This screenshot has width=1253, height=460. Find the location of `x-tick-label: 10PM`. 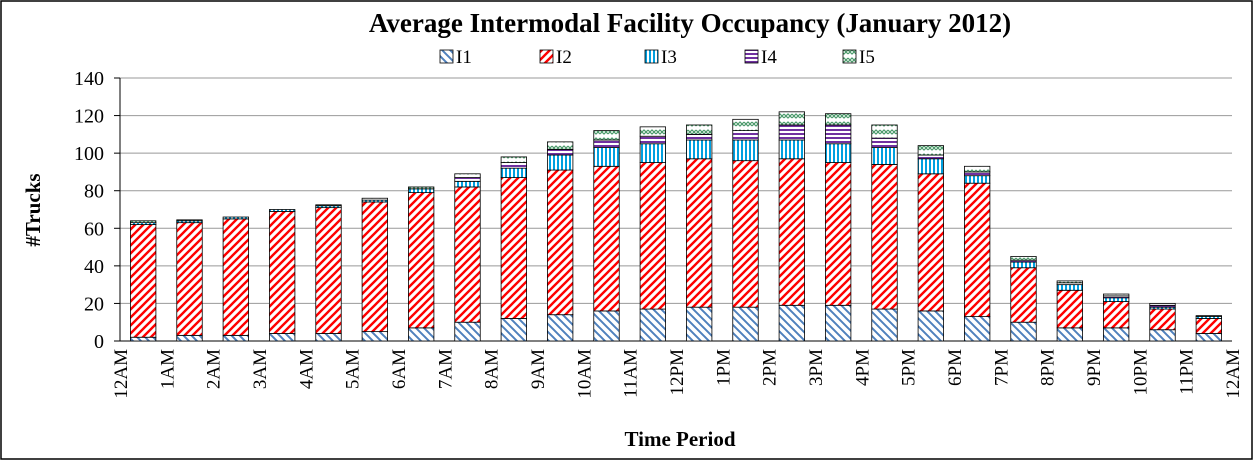

x-tick-label: 10PM is located at coordinates (1140, 372).